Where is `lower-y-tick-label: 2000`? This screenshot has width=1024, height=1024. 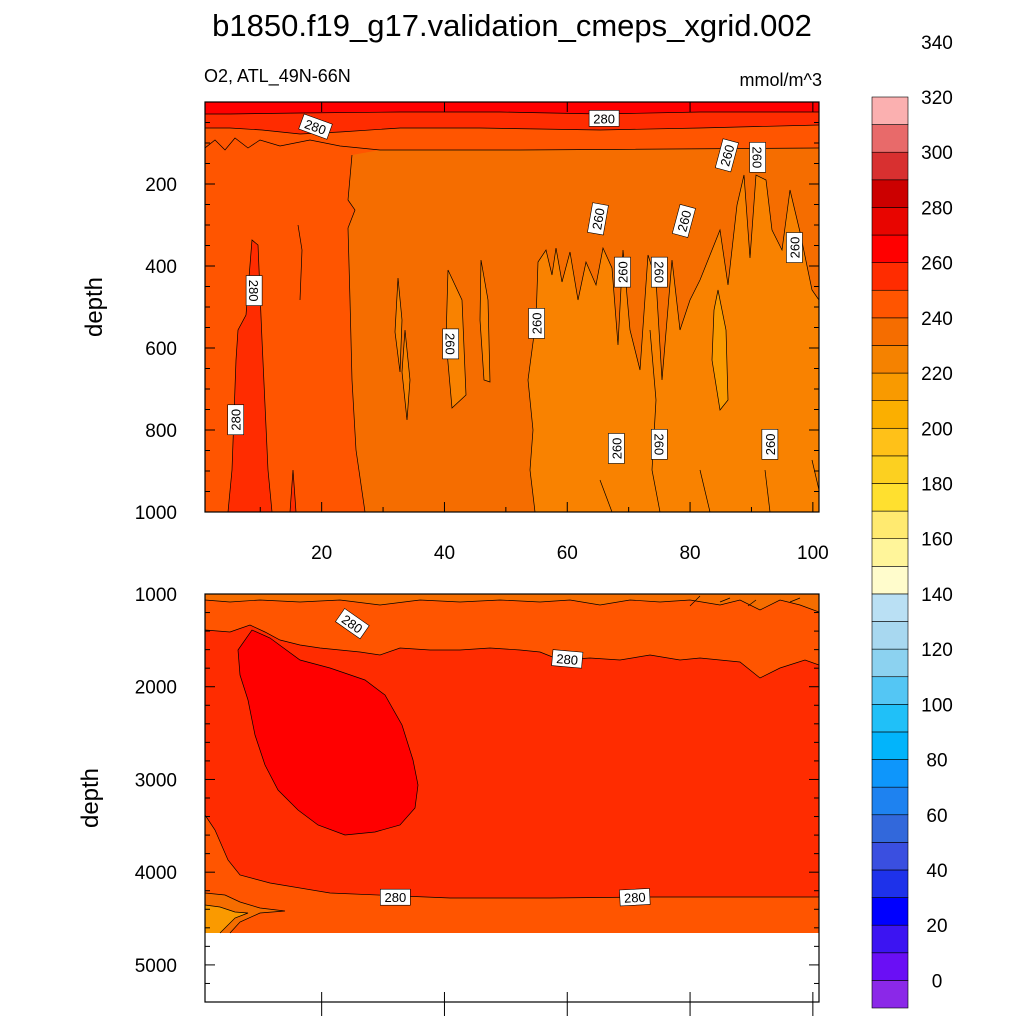
lower-y-tick-label: 2000 is located at coordinates (156, 688).